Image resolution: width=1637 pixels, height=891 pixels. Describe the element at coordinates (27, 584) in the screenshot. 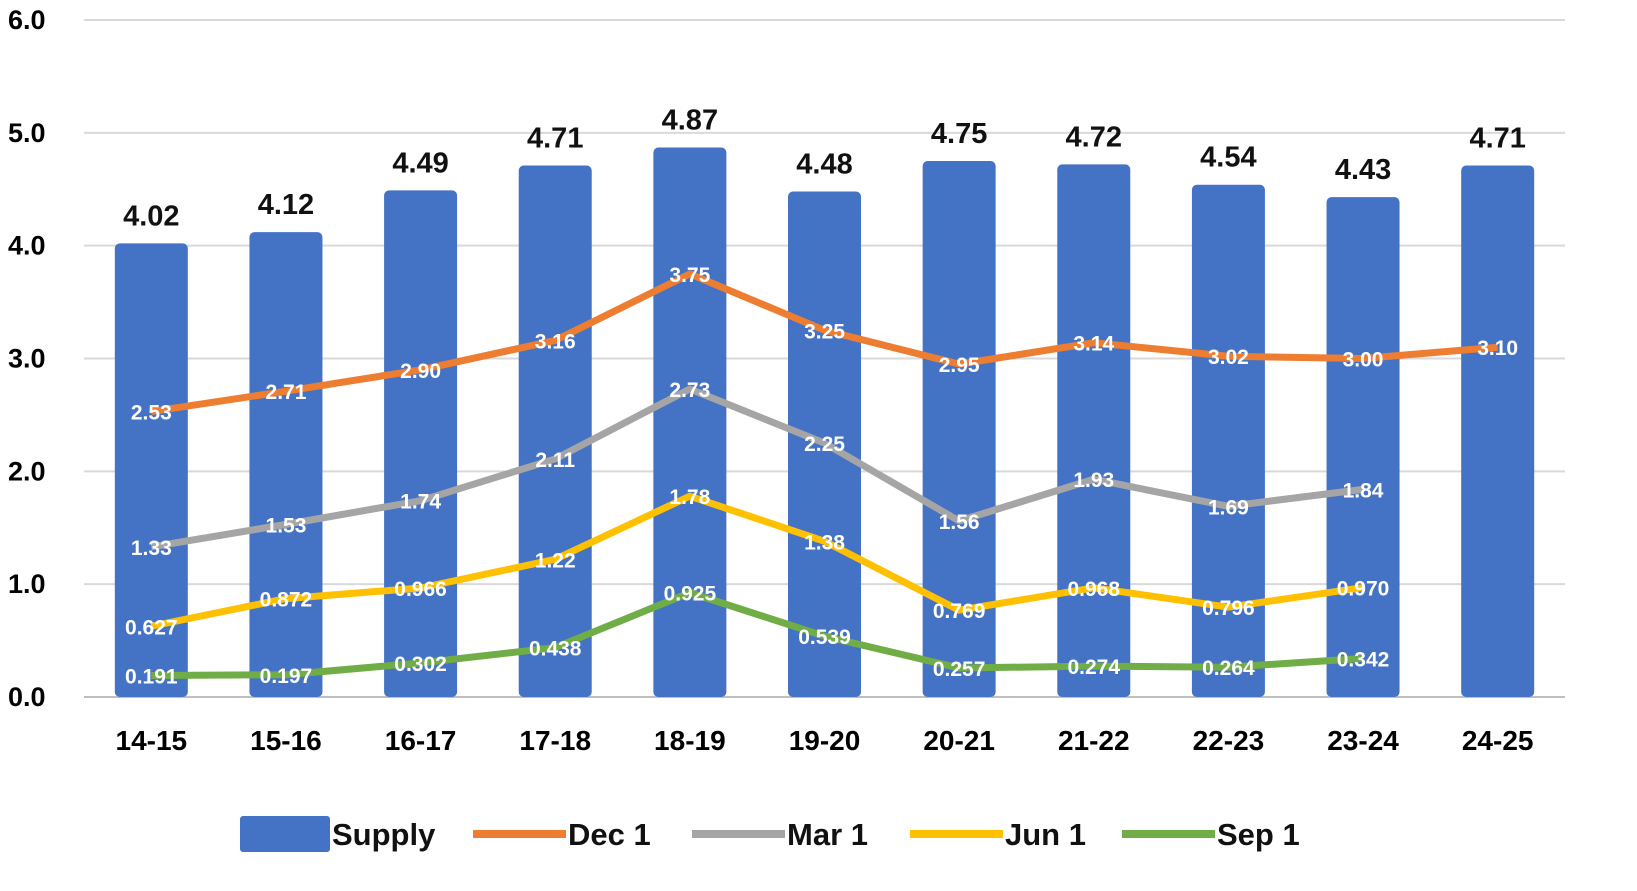

I see `y-tick-label: 1.0` at that location.